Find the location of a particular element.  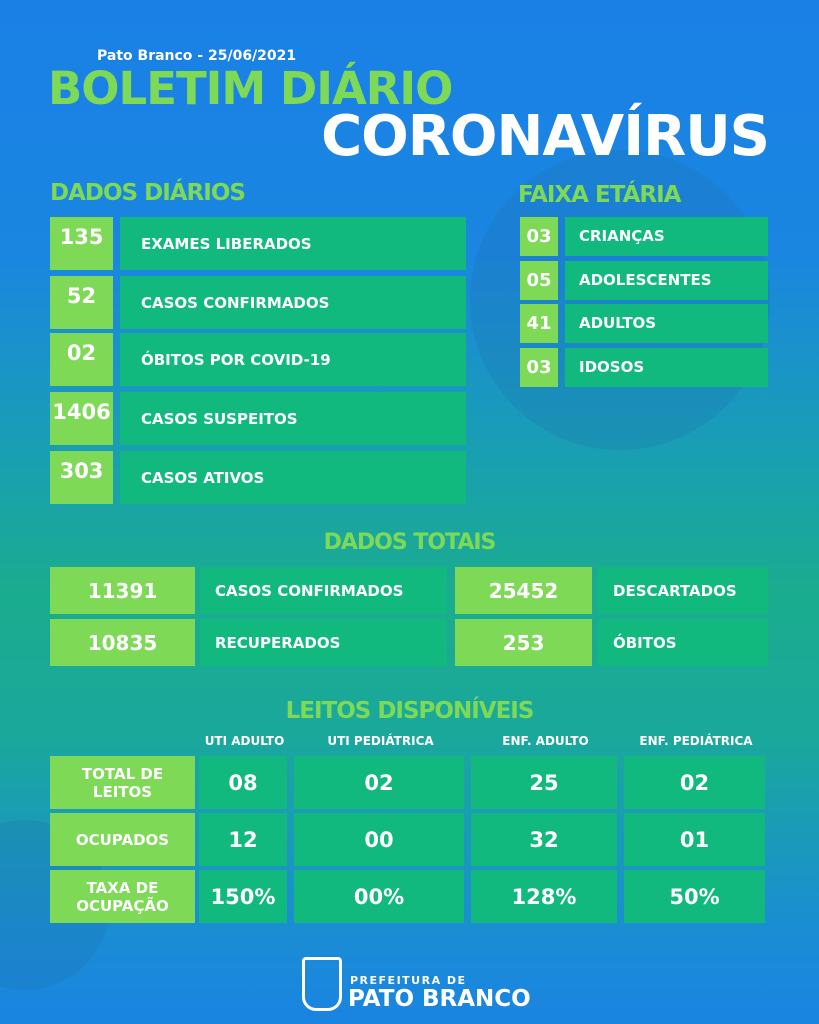

daily-value: 02 is located at coordinates (81, 359).